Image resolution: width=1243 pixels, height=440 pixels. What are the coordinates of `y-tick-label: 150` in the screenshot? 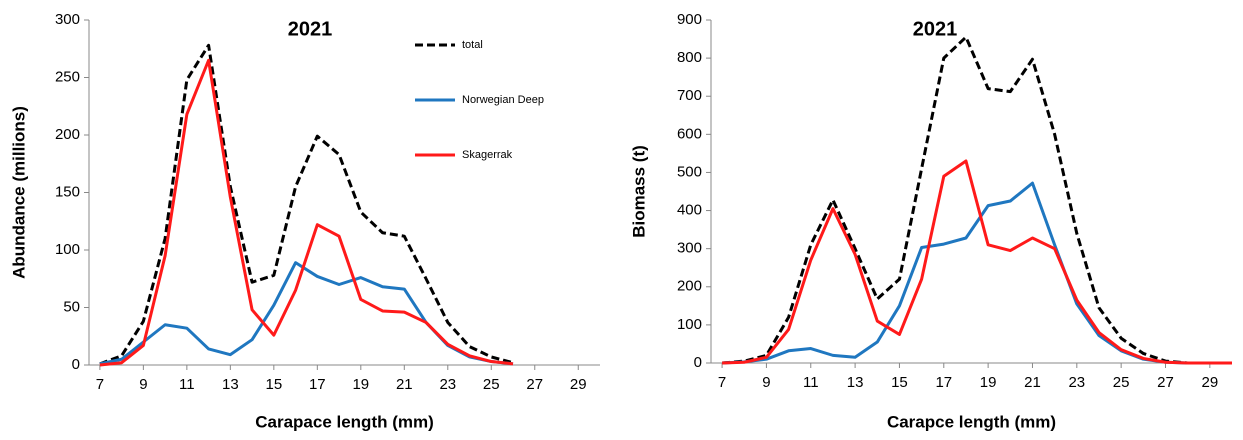 It's located at (67, 191).